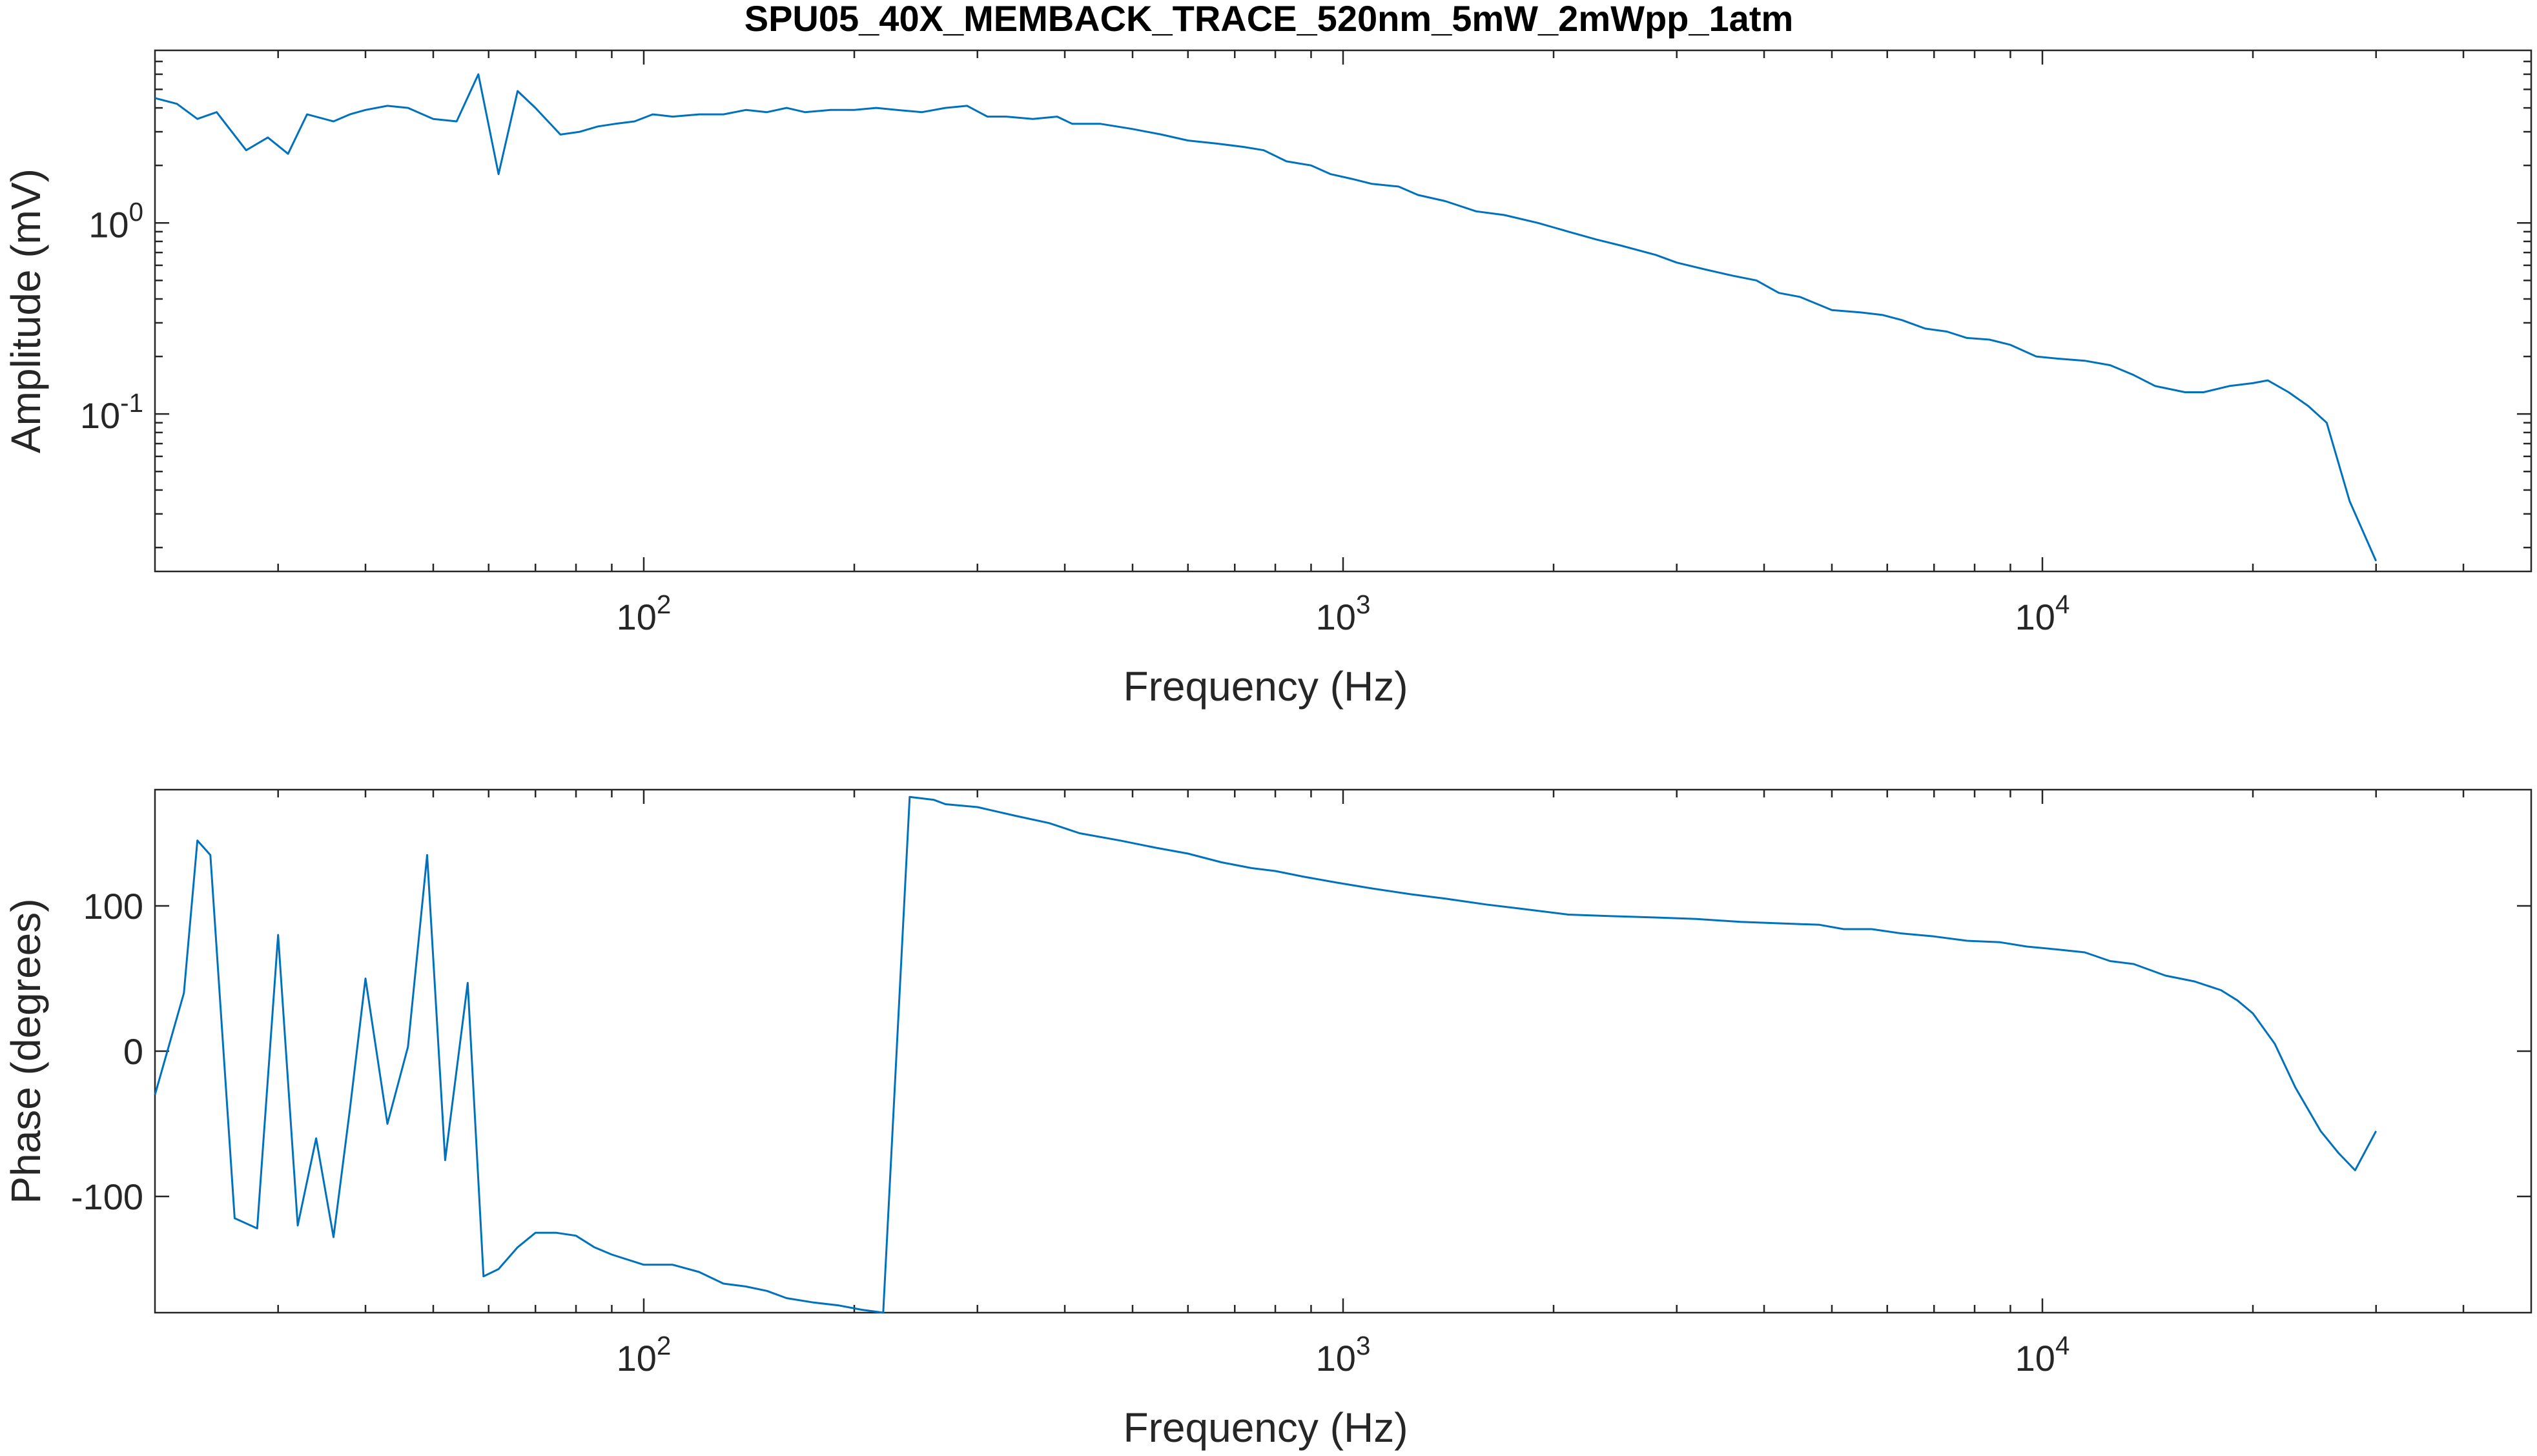 This screenshot has width=2537, height=1456. Describe the element at coordinates (26, 311) in the screenshot. I see `y-axis-label: Amplitude (mV)` at that location.